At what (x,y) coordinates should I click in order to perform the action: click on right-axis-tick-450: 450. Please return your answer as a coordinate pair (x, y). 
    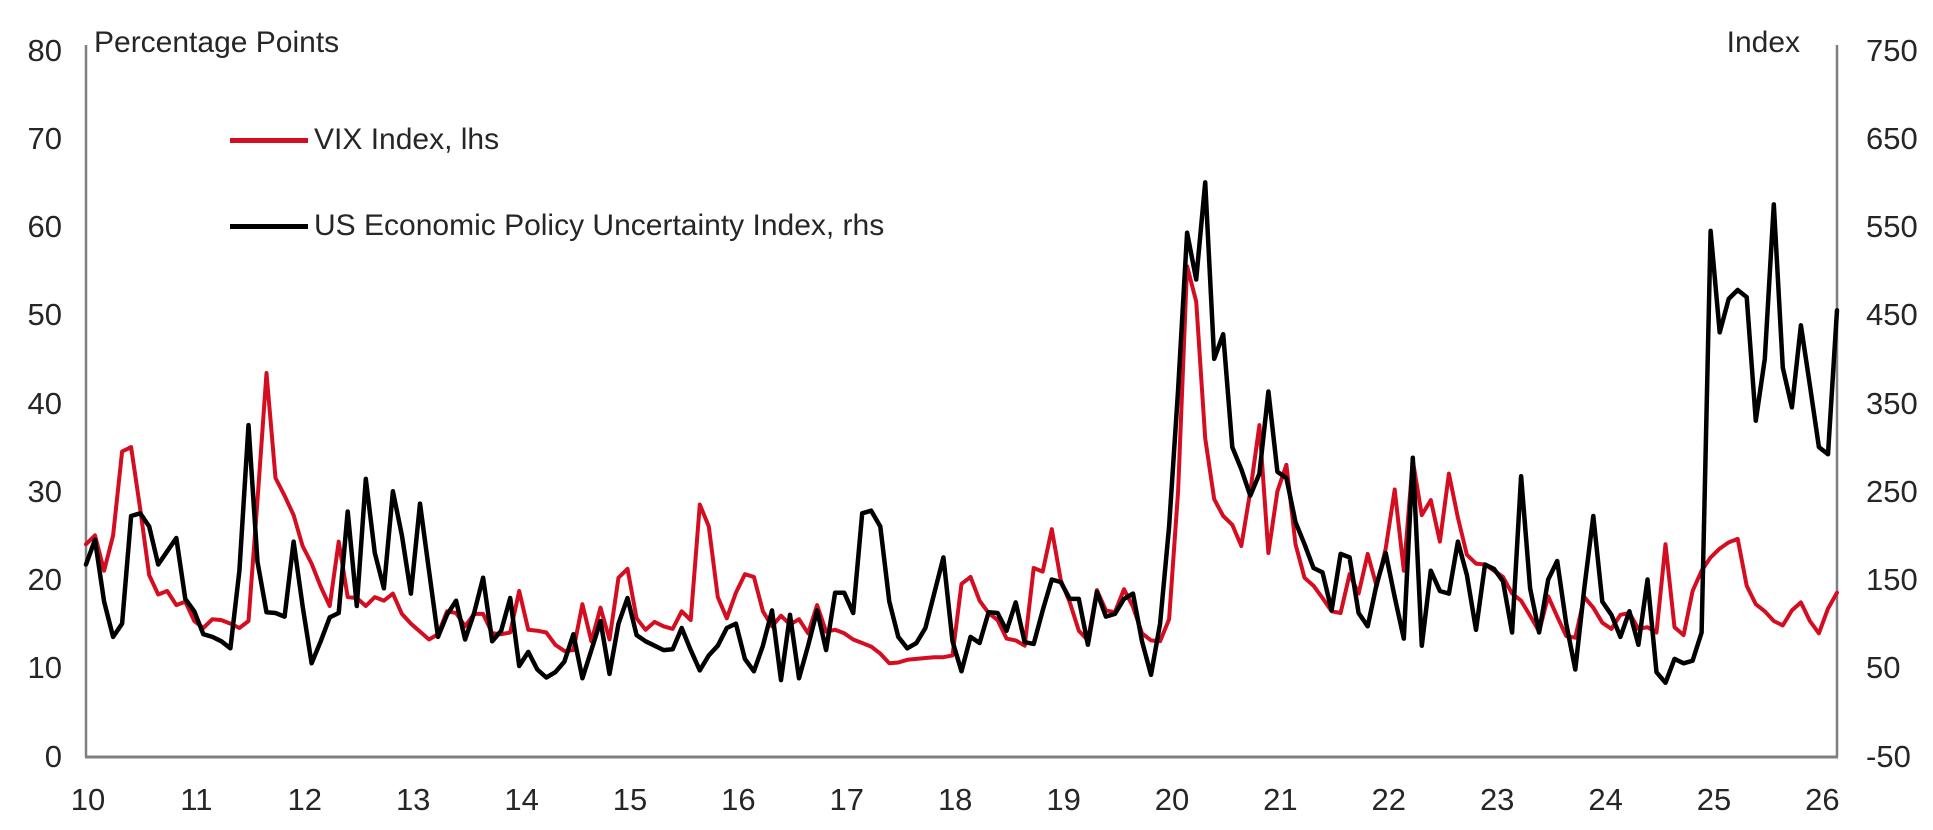
    Looking at the image, I should click on (1892, 315).